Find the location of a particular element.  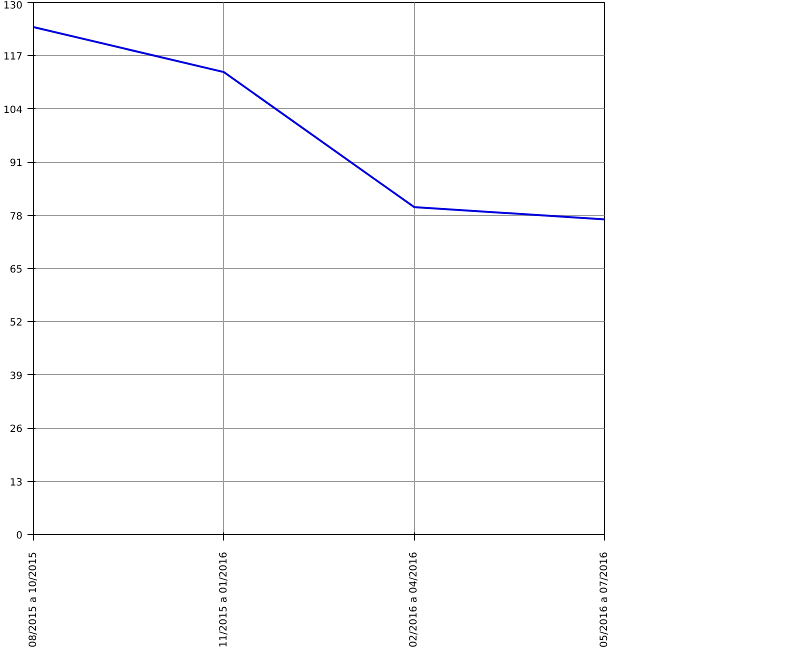

y-tick-label: 130 is located at coordinates (13, 6).